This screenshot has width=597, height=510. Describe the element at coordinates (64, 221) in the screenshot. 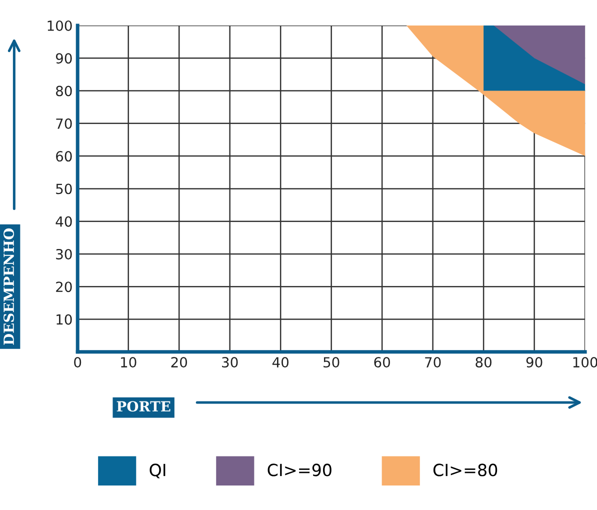

I see `y-tick-label: 40` at that location.